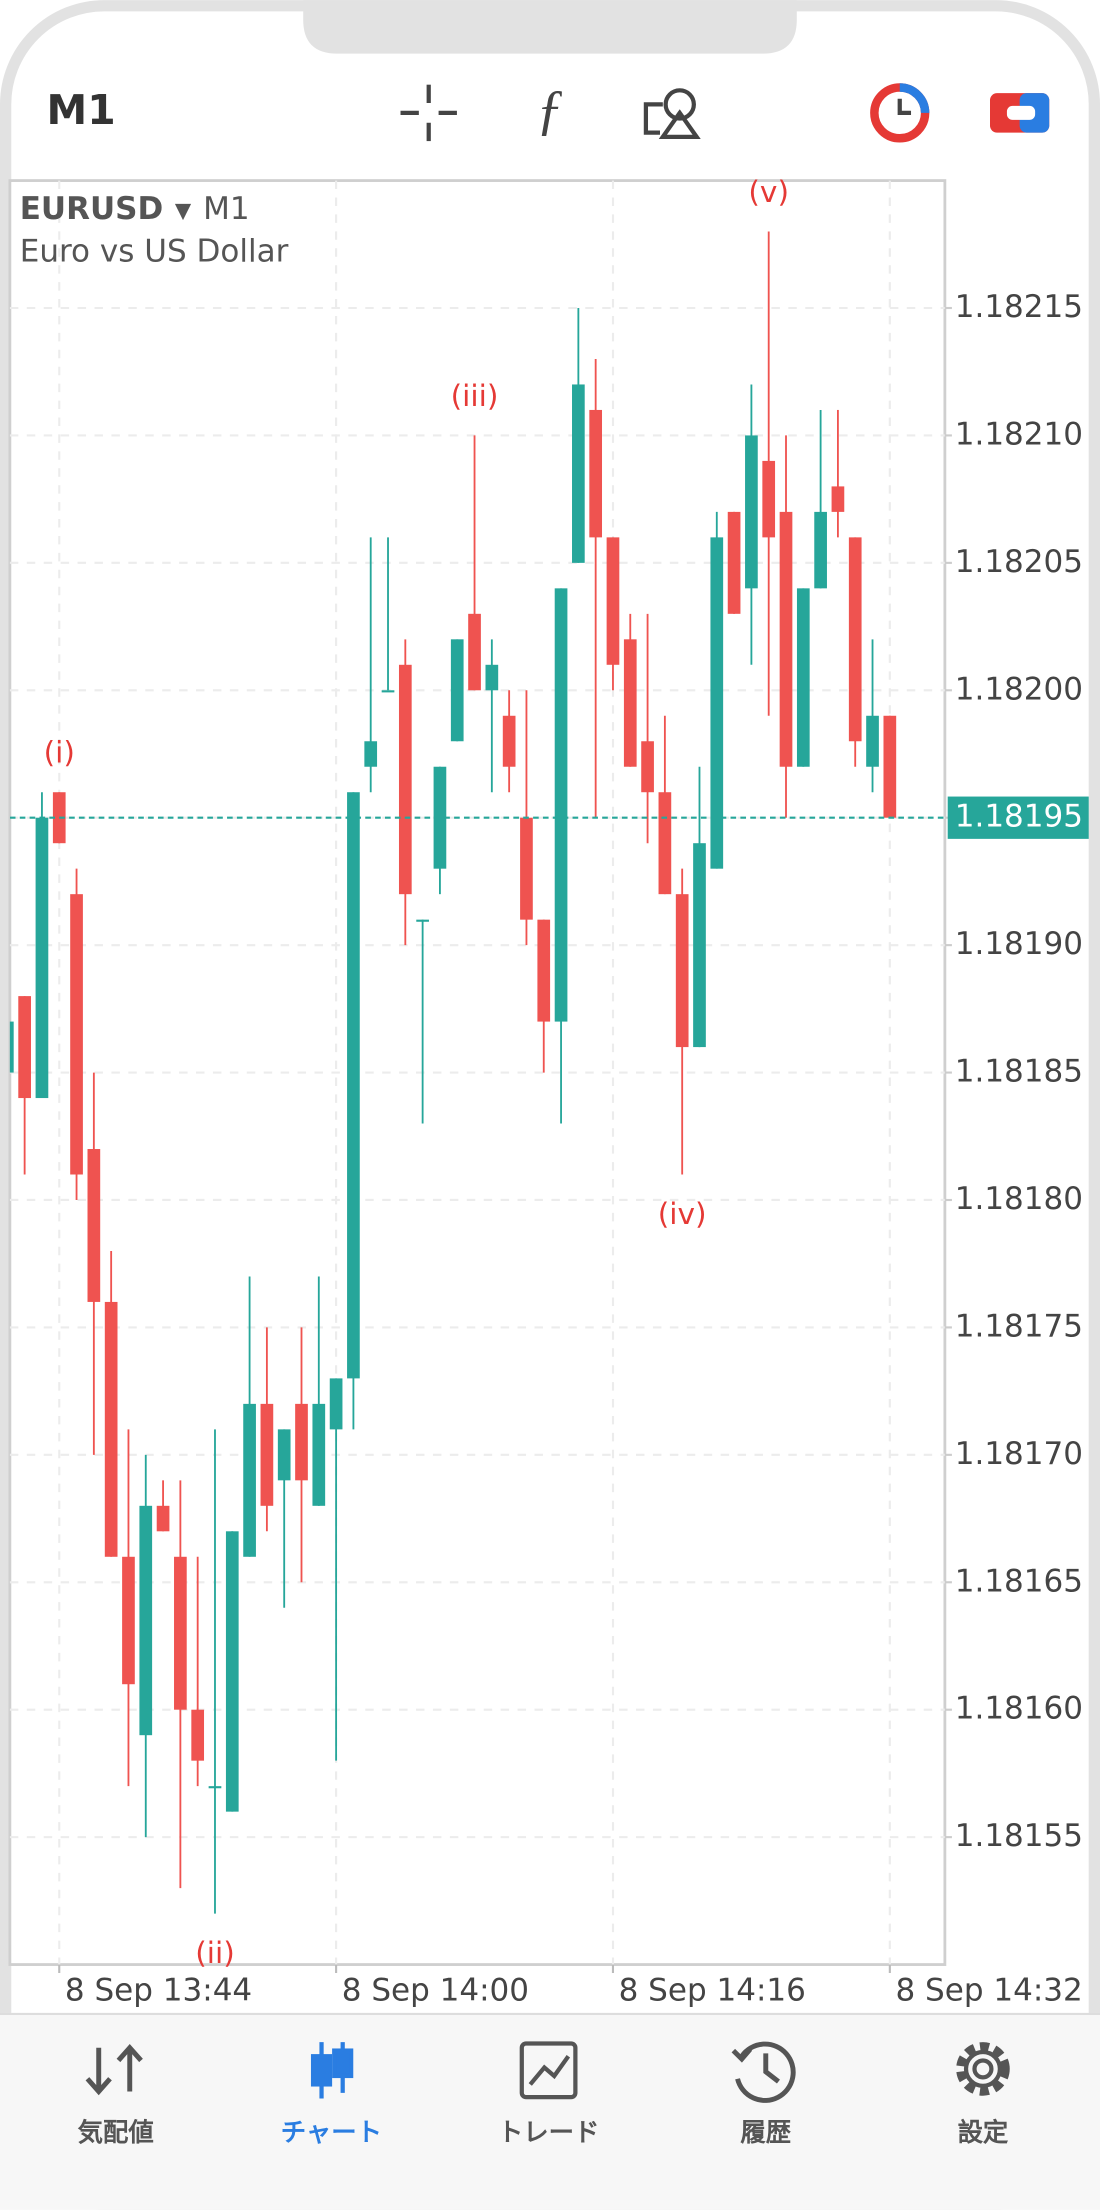 The height and width of the screenshot is (2210, 1100). What do you see at coordinates (682, 1214) in the screenshot?
I see `wave-label: (iv)` at bounding box center [682, 1214].